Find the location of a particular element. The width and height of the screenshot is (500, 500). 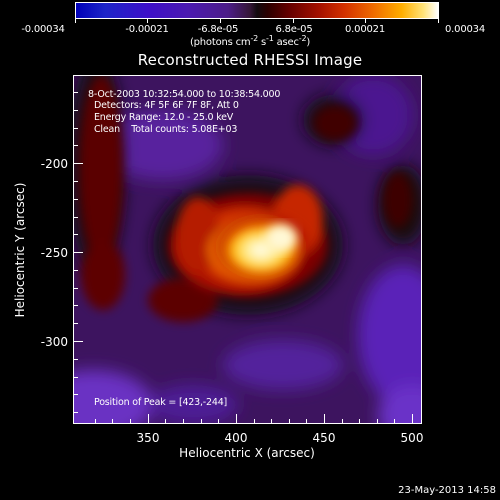

detectors: Detectors: 4F 5F 6F 7F 8F, Att 0 is located at coordinates (166, 105).